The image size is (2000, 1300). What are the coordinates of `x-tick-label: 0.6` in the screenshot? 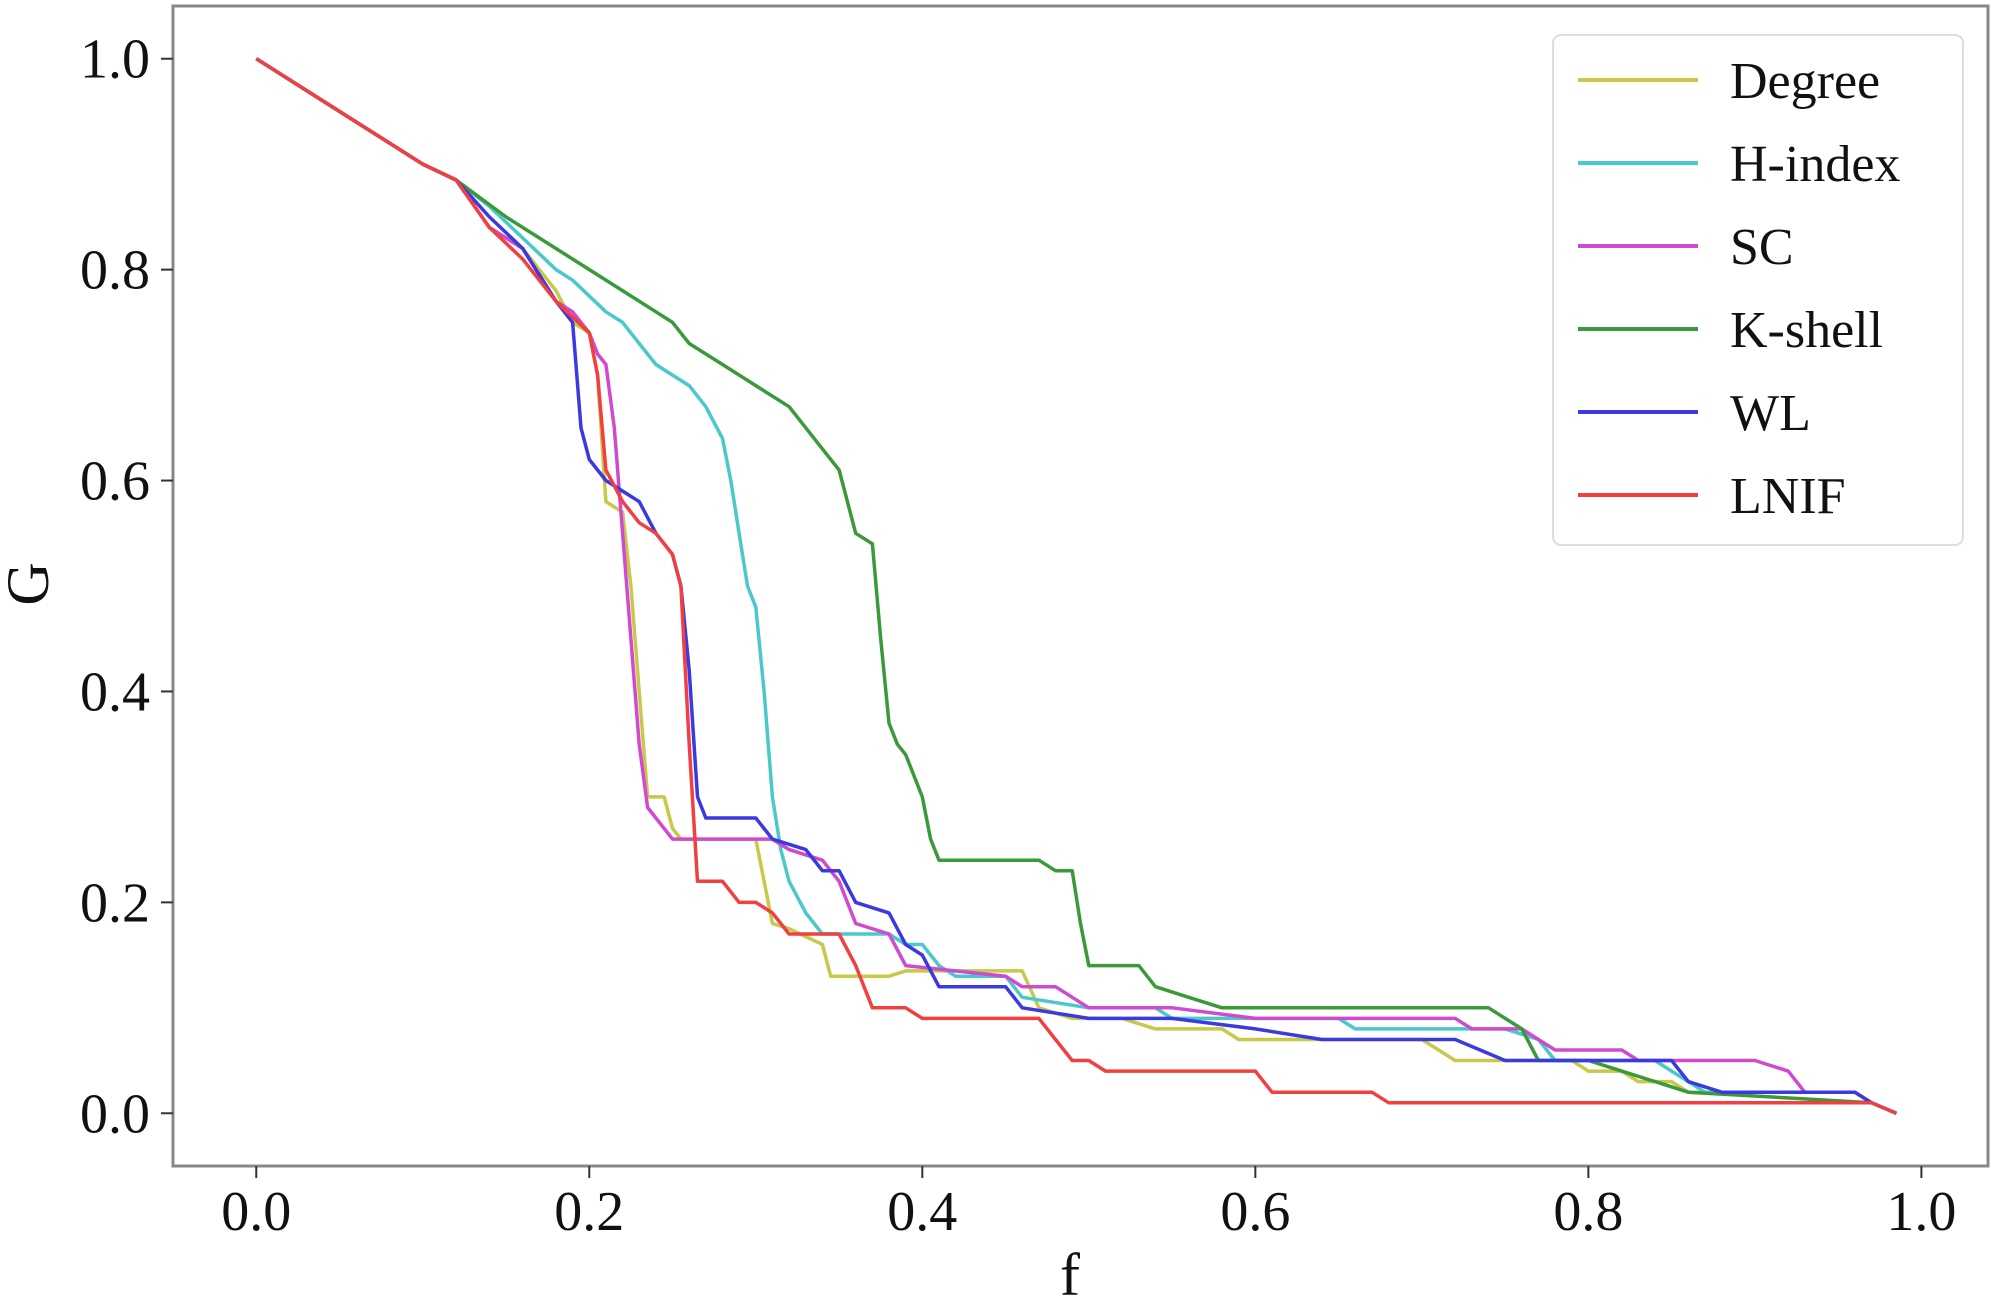 It's located at (1255, 1212).